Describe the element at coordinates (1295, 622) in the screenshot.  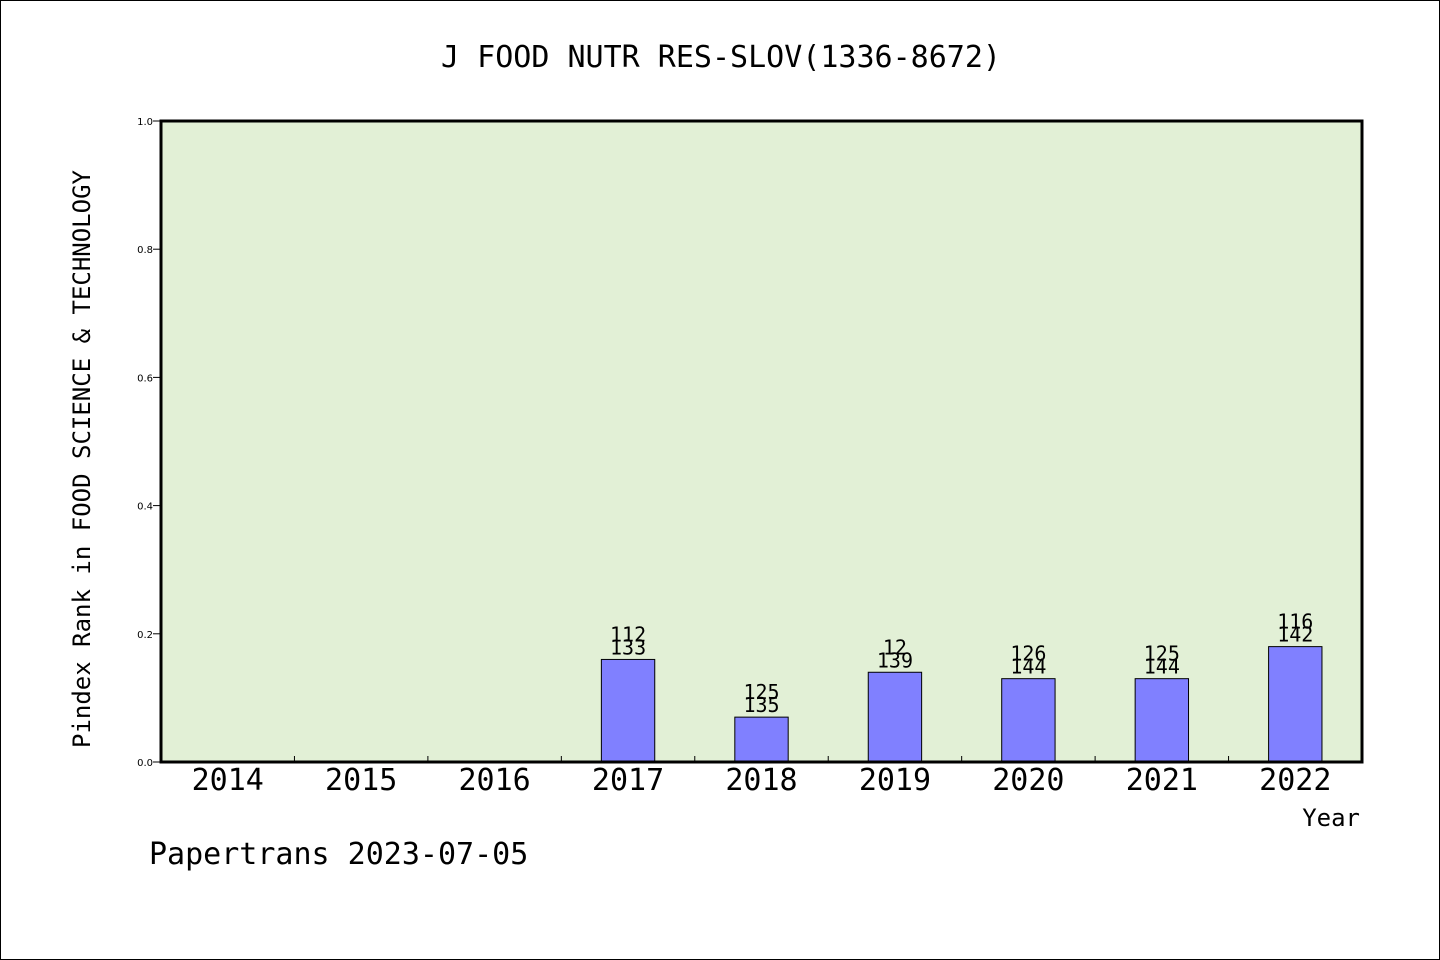
I see `bar-rank-label: 116` at that location.